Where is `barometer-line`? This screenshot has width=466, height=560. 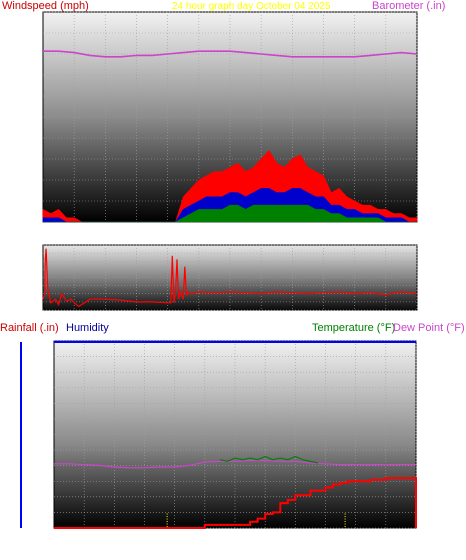 barometer-line is located at coordinates (230, 54).